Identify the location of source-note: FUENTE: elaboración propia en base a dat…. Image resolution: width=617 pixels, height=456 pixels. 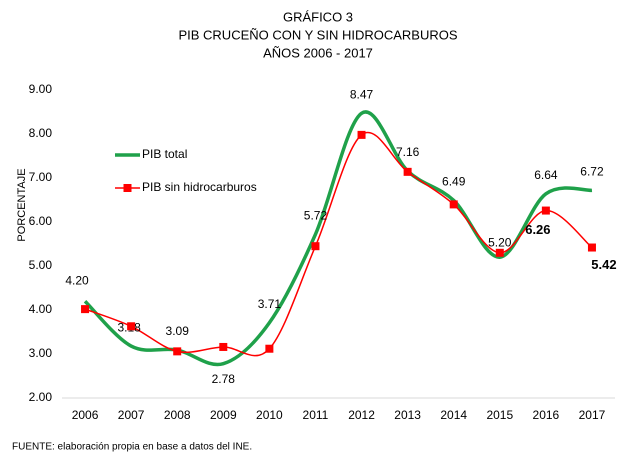
(132, 447).